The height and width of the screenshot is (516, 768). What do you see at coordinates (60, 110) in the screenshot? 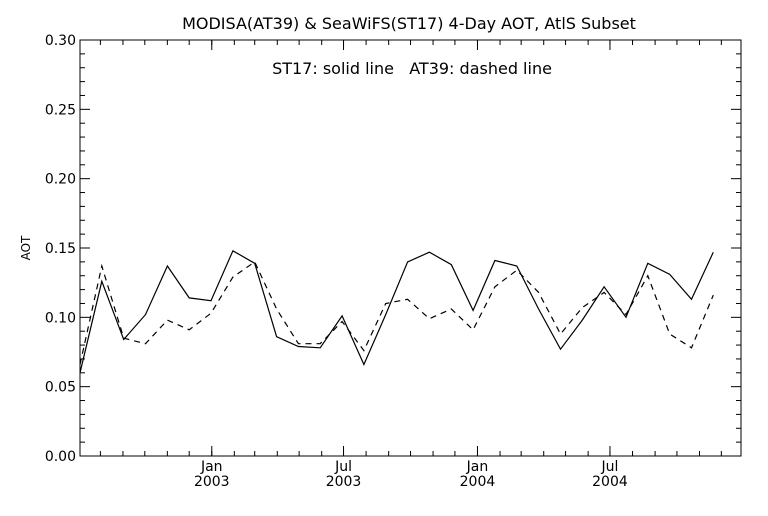
I see `y-tick-label: 0.25` at bounding box center [60, 110].